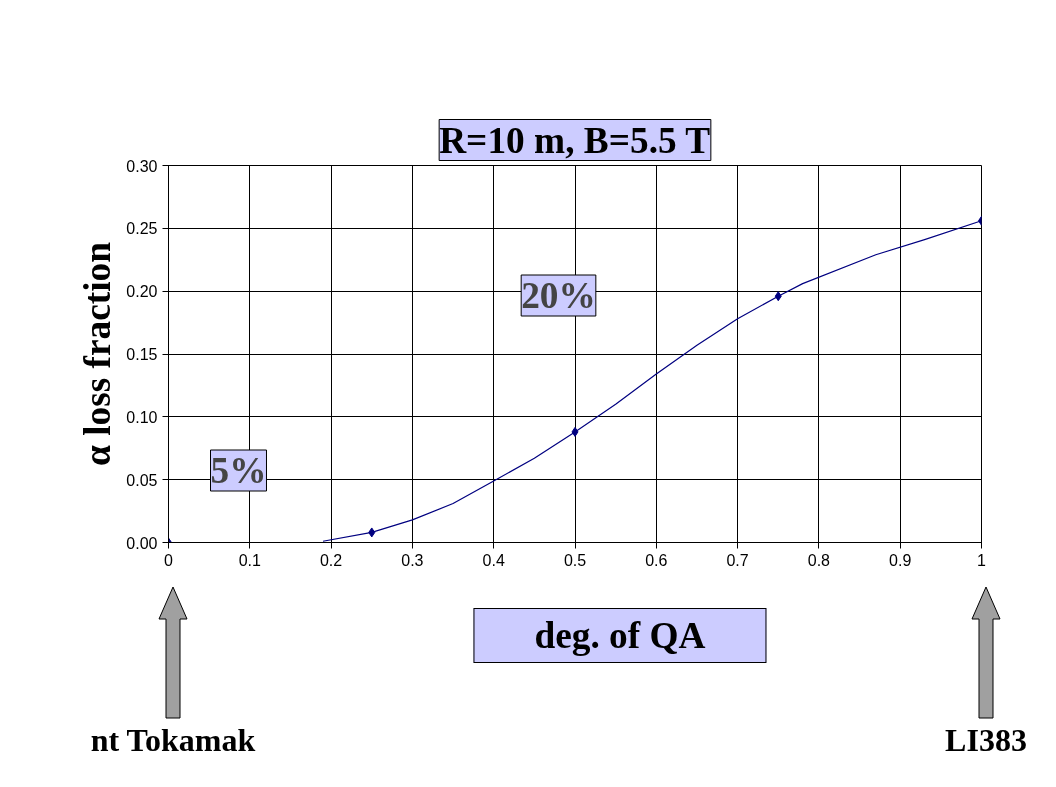 The image size is (1056, 787). What do you see at coordinates (250, 560) in the screenshot?
I see `x-tick-label: 0.1` at bounding box center [250, 560].